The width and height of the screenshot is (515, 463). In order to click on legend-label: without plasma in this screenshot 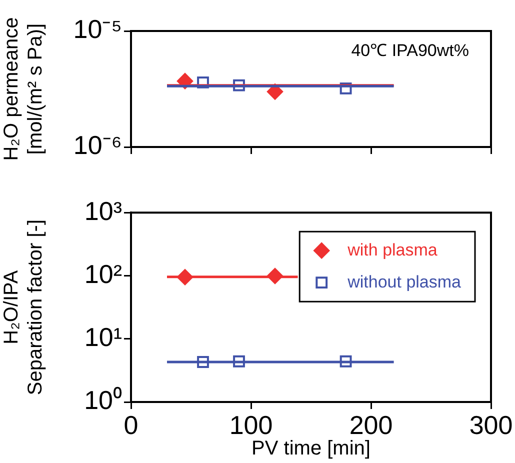, I will do `click(404, 282)`.